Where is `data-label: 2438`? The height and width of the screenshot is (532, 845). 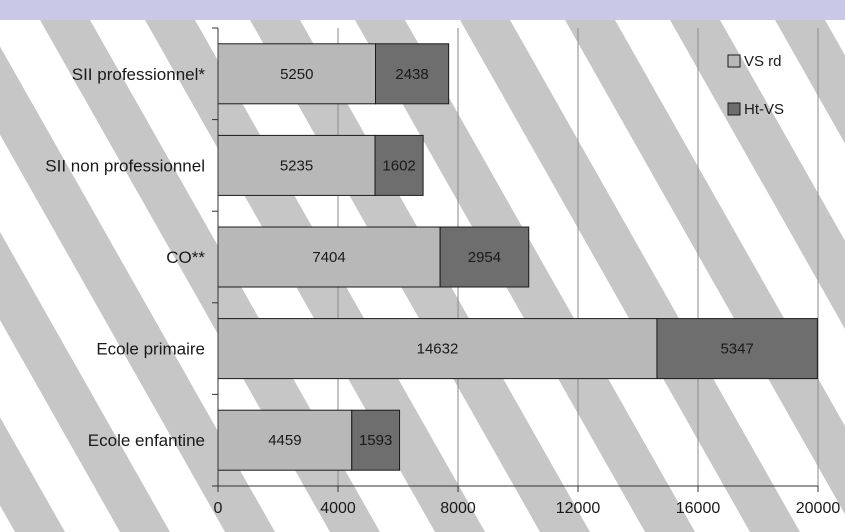 data-label: 2438 is located at coordinates (411, 74).